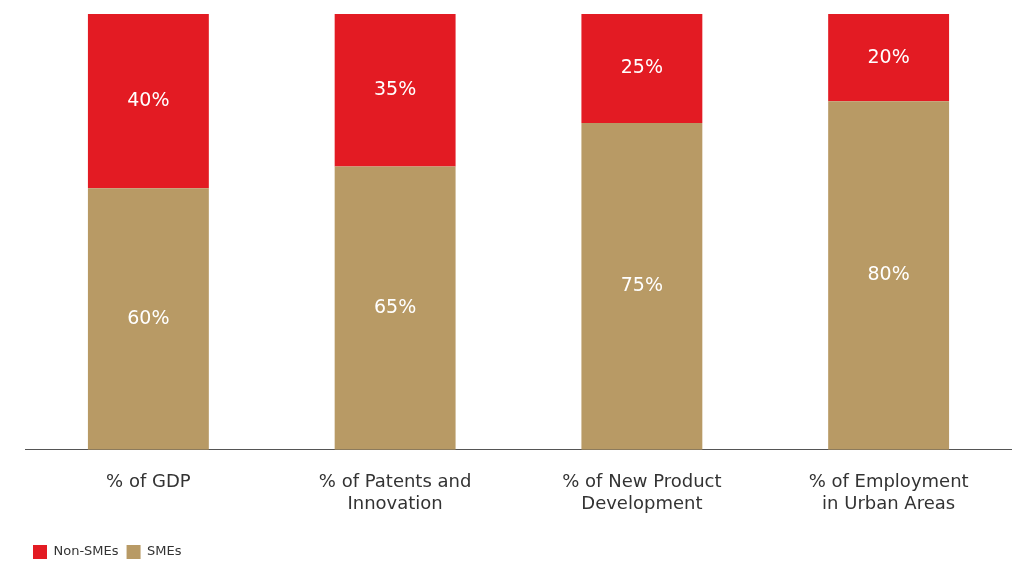  I want to click on data-label: 60%, so click(148, 317).